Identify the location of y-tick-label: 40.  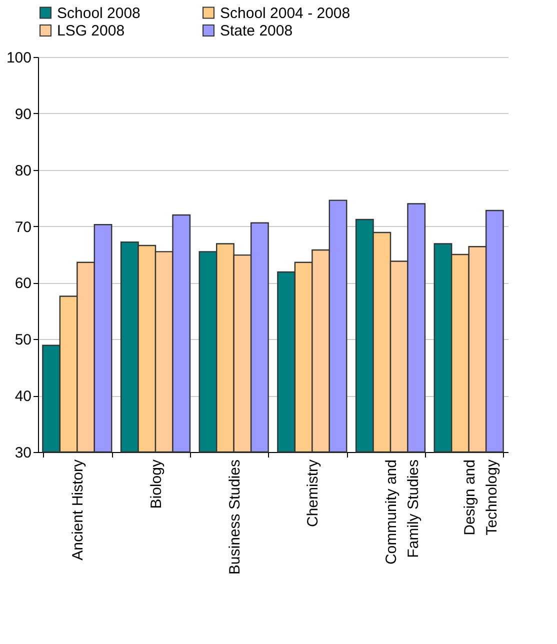
(23, 397).